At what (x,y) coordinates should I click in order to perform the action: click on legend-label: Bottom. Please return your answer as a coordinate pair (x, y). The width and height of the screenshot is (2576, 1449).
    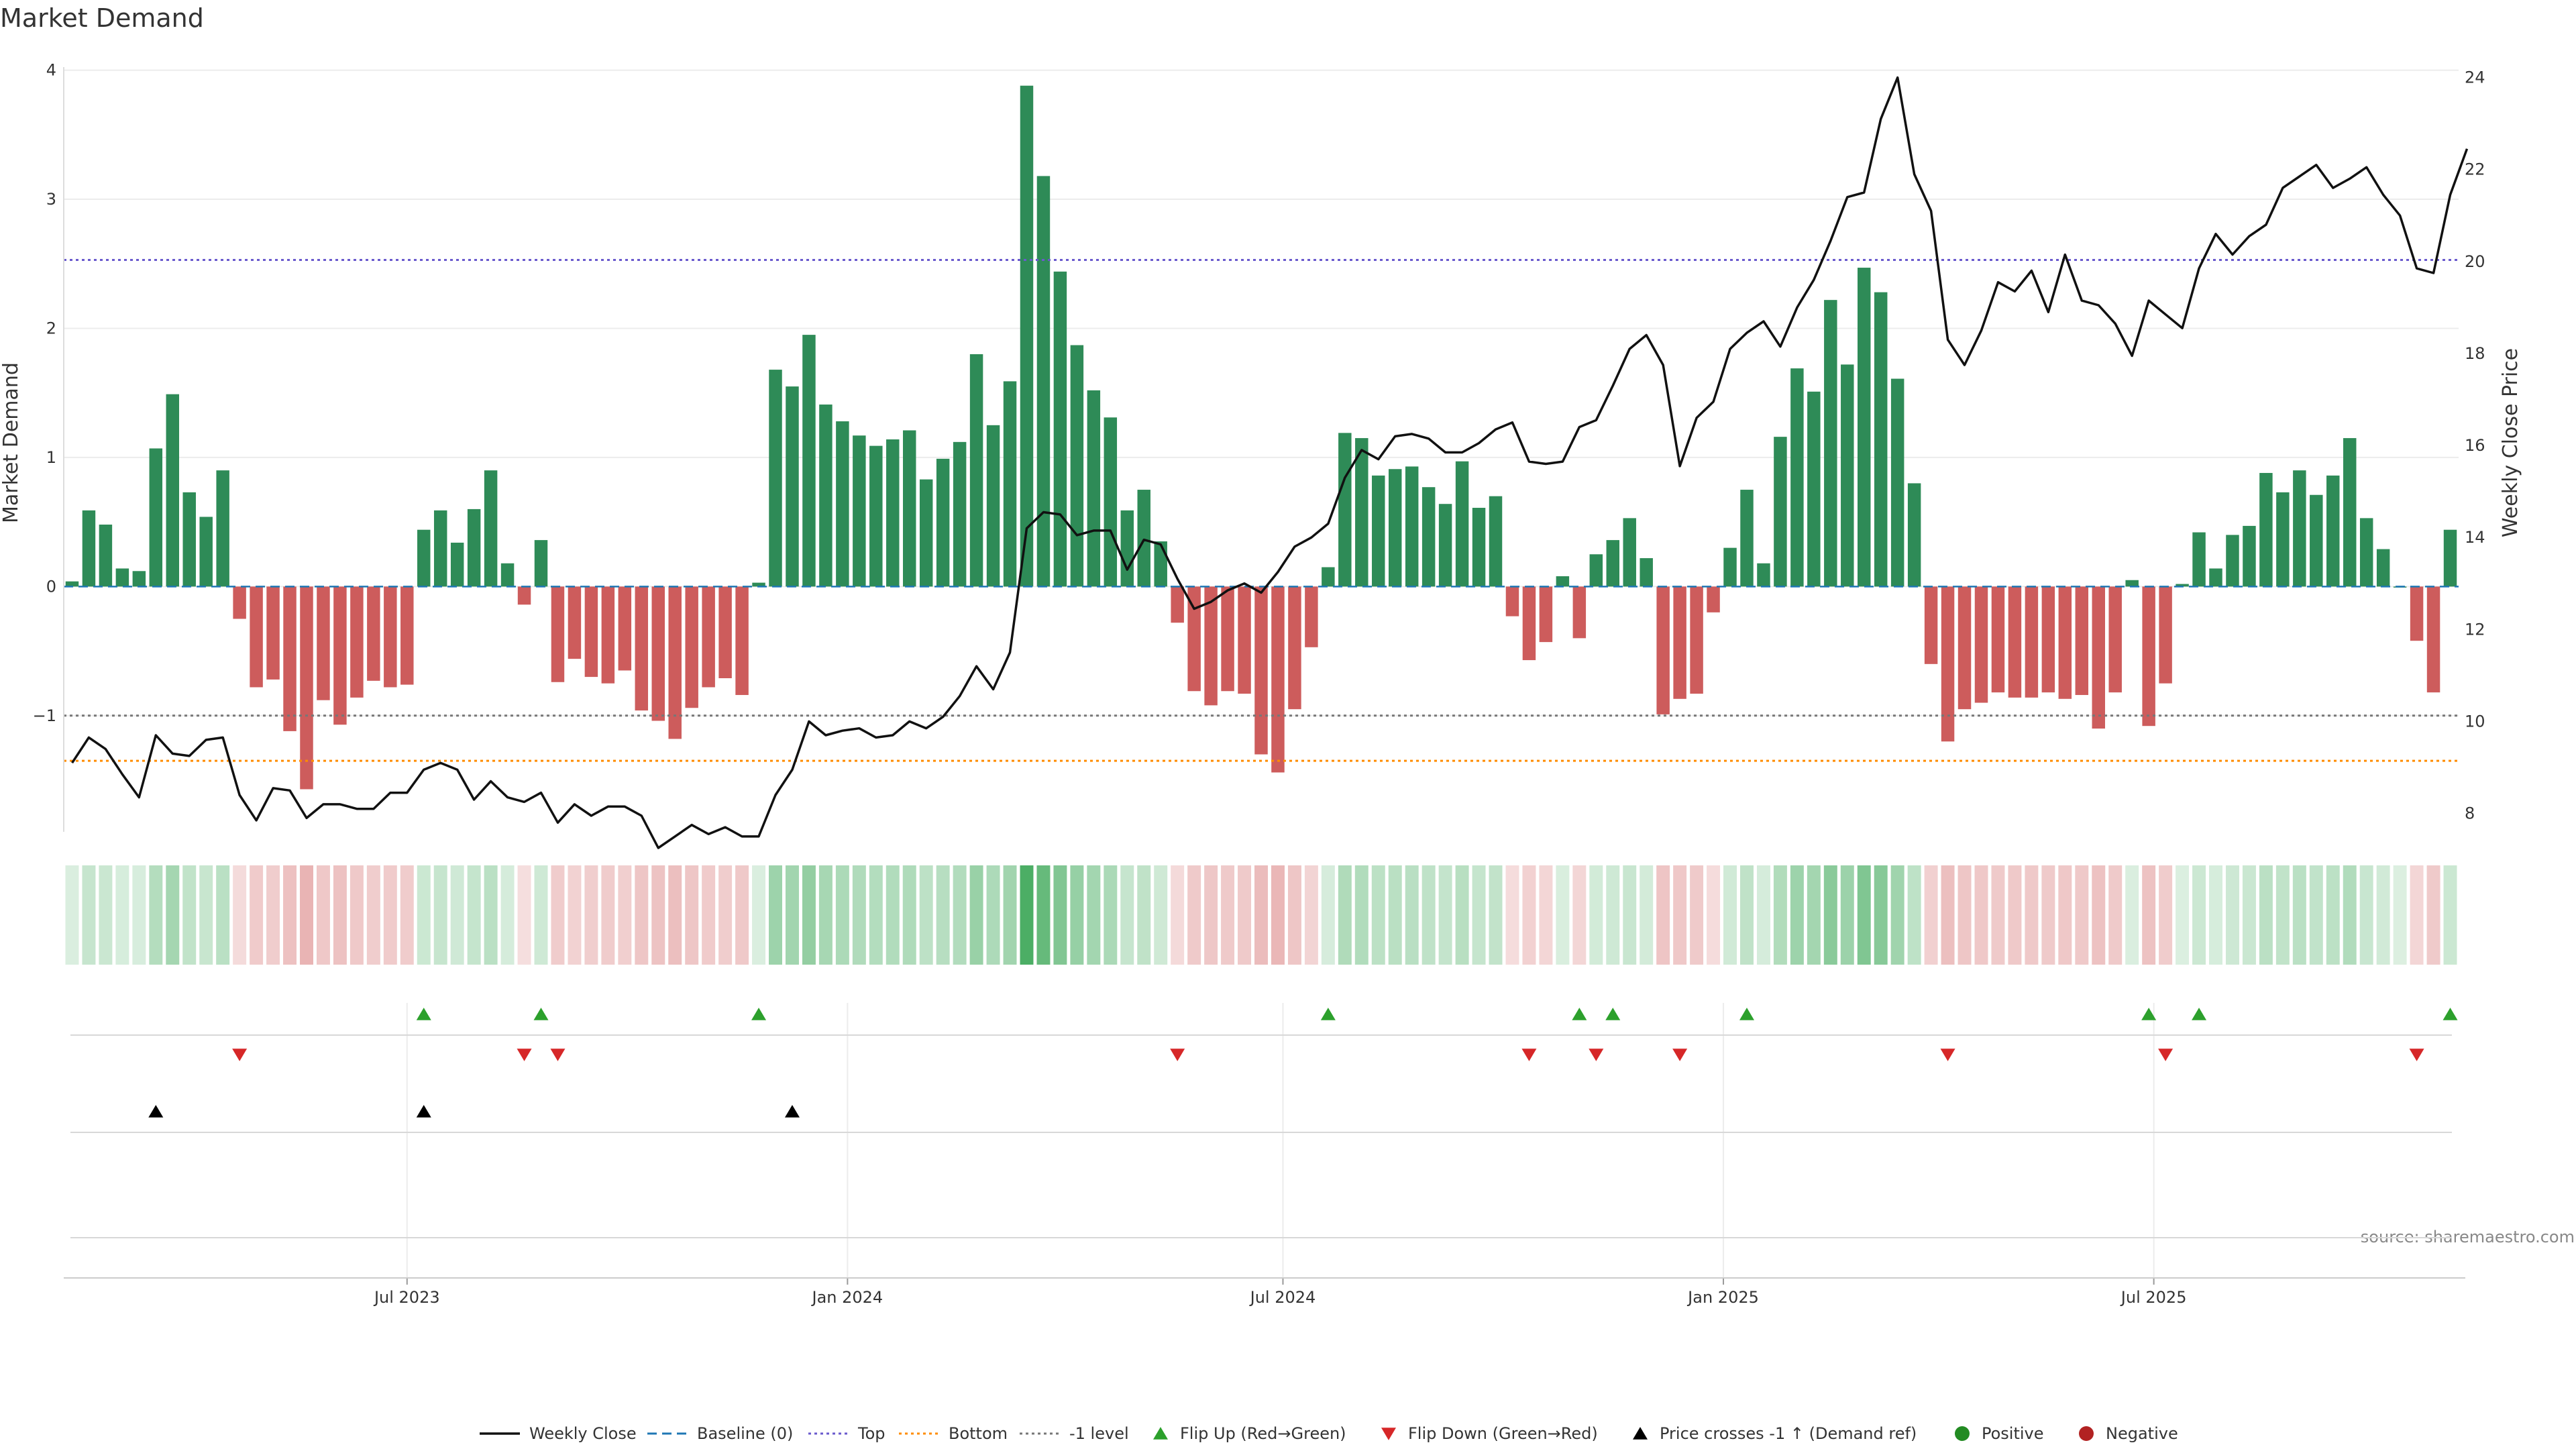
    Looking at the image, I should click on (978, 1433).